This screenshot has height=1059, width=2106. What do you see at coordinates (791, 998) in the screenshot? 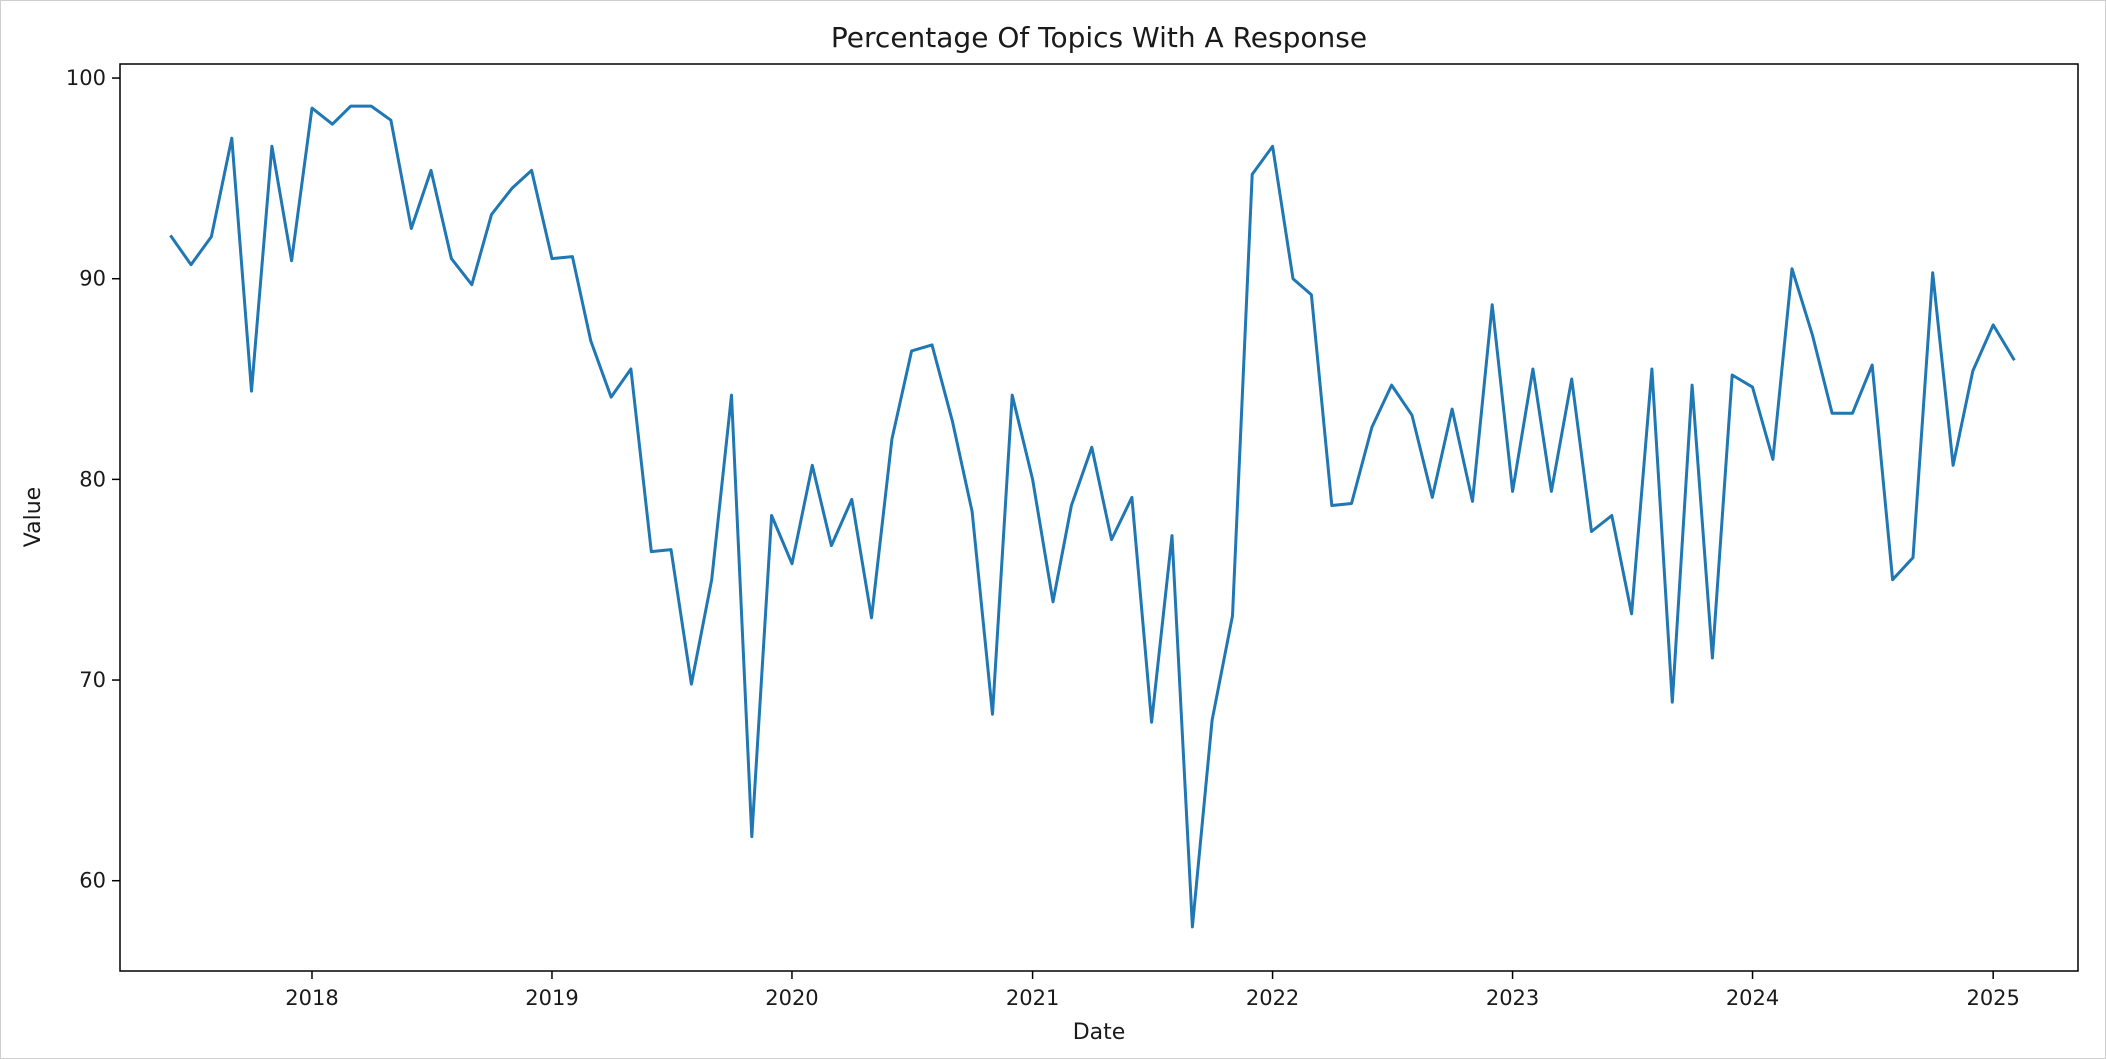
I see `x-tick-label: 2020` at bounding box center [791, 998].